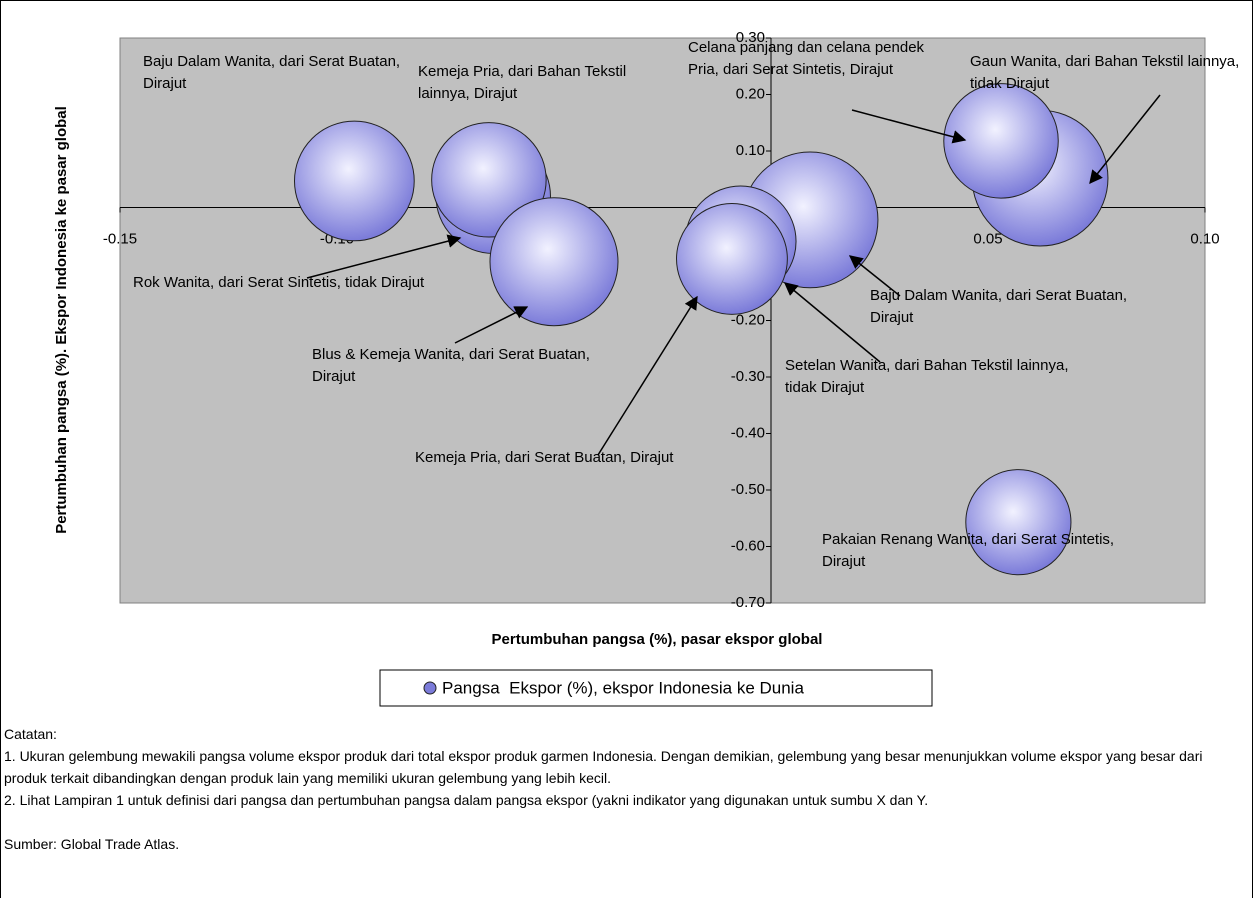  What do you see at coordinates (750, 37) in the screenshot?
I see `y-tick-label: 0.30` at bounding box center [750, 37].